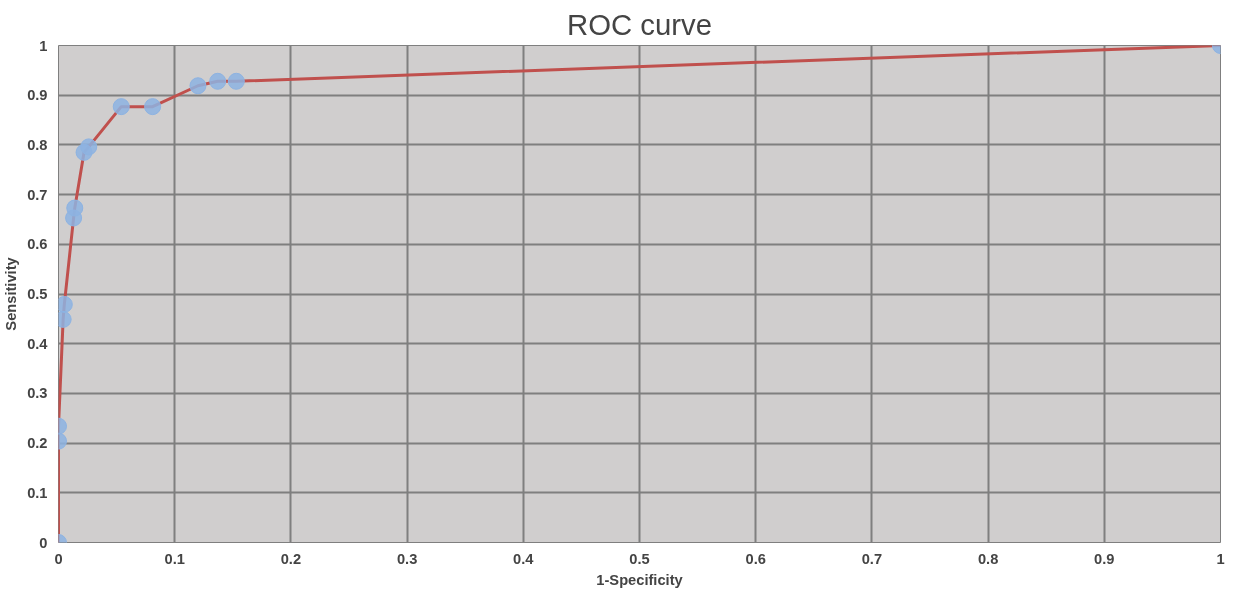 Image resolution: width=1258 pixels, height=594 pixels. I want to click on x-tick-label: 0.4, so click(524, 558).